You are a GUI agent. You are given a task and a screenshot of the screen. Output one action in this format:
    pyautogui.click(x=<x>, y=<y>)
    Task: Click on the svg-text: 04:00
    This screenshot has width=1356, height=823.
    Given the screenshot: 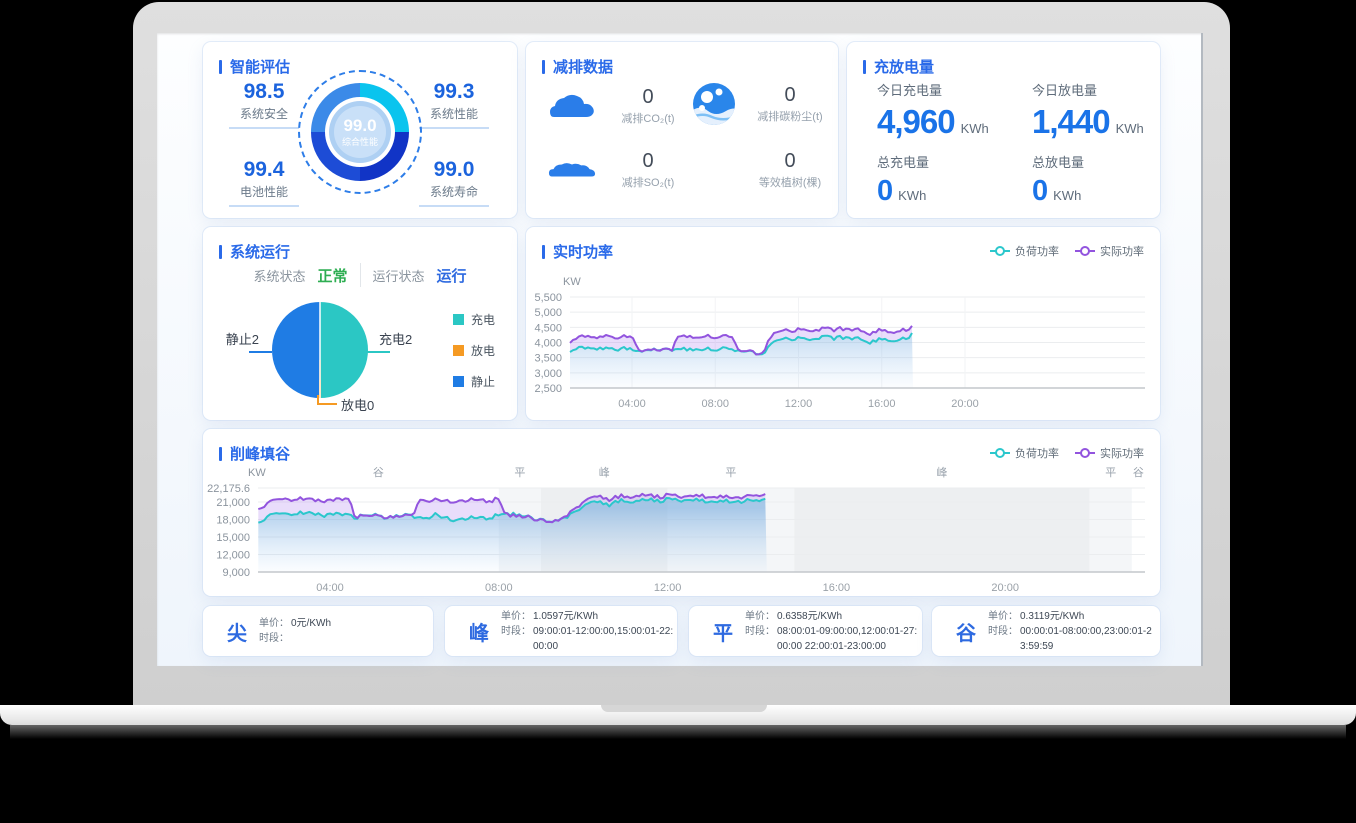 What is the action you would take?
    pyautogui.click(x=632, y=404)
    